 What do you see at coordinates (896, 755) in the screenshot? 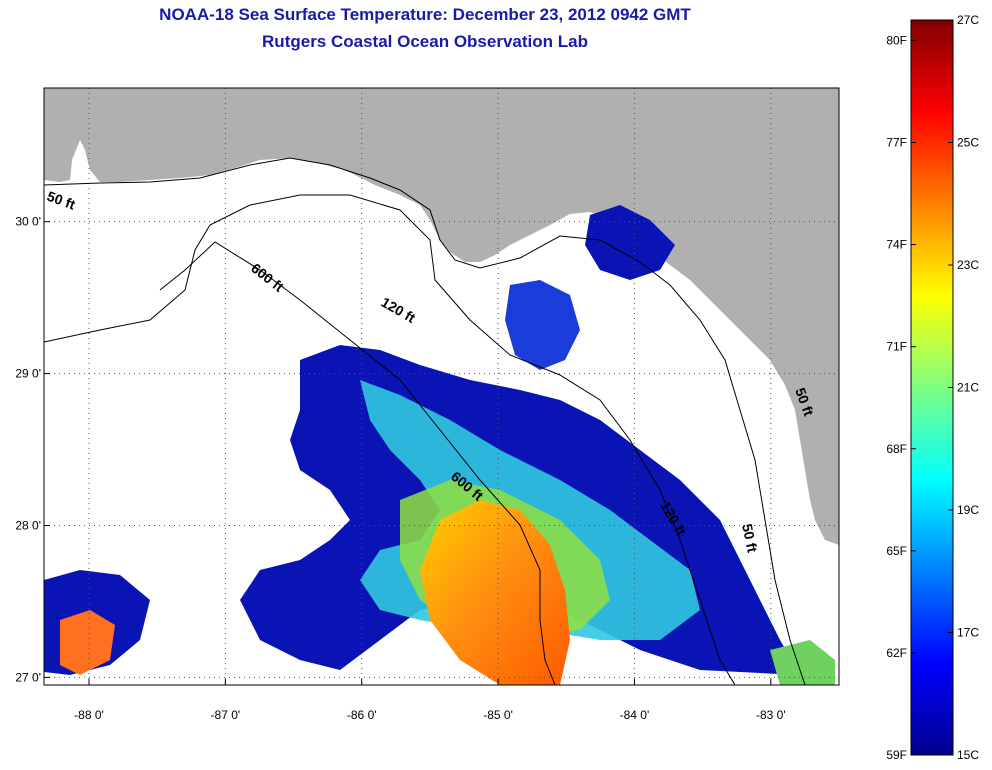
I see `colorbar-fahrenheit-label: 59F` at bounding box center [896, 755].